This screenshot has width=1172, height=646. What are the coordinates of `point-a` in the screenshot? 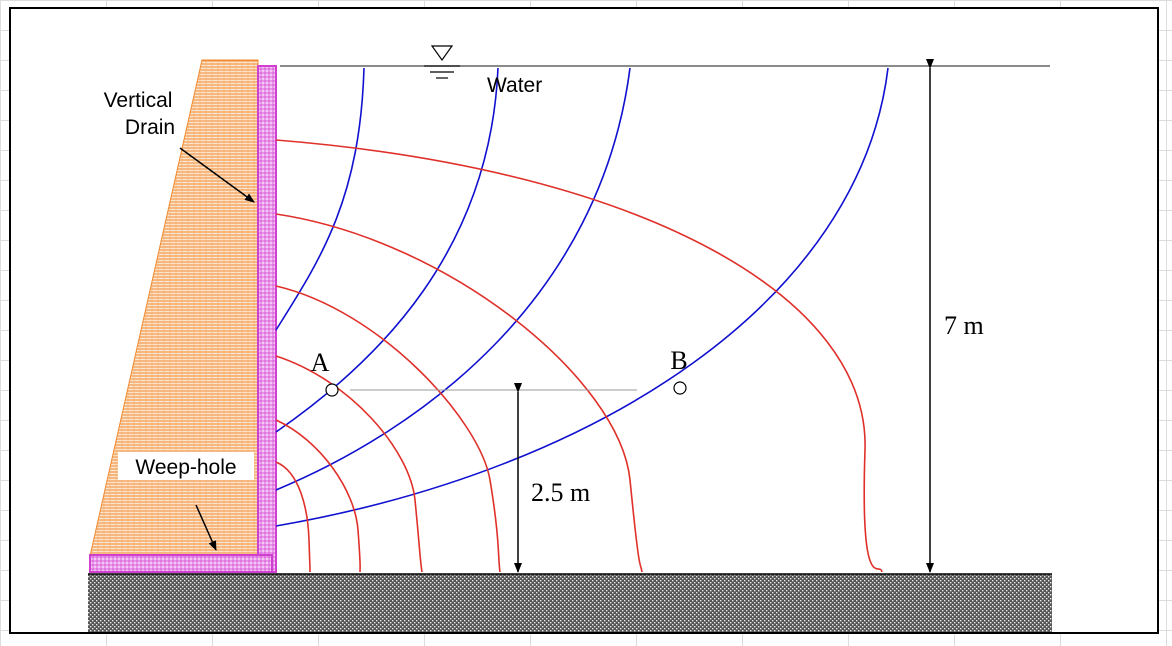 It's located at (332, 390).